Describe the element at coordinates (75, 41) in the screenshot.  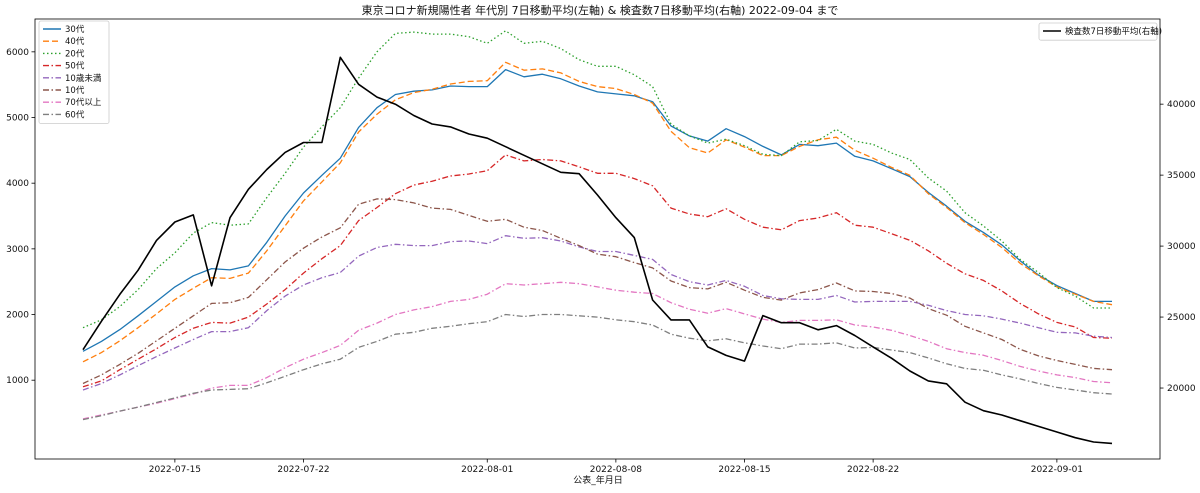
I see `legend-left-label-1: 40代` at that location.